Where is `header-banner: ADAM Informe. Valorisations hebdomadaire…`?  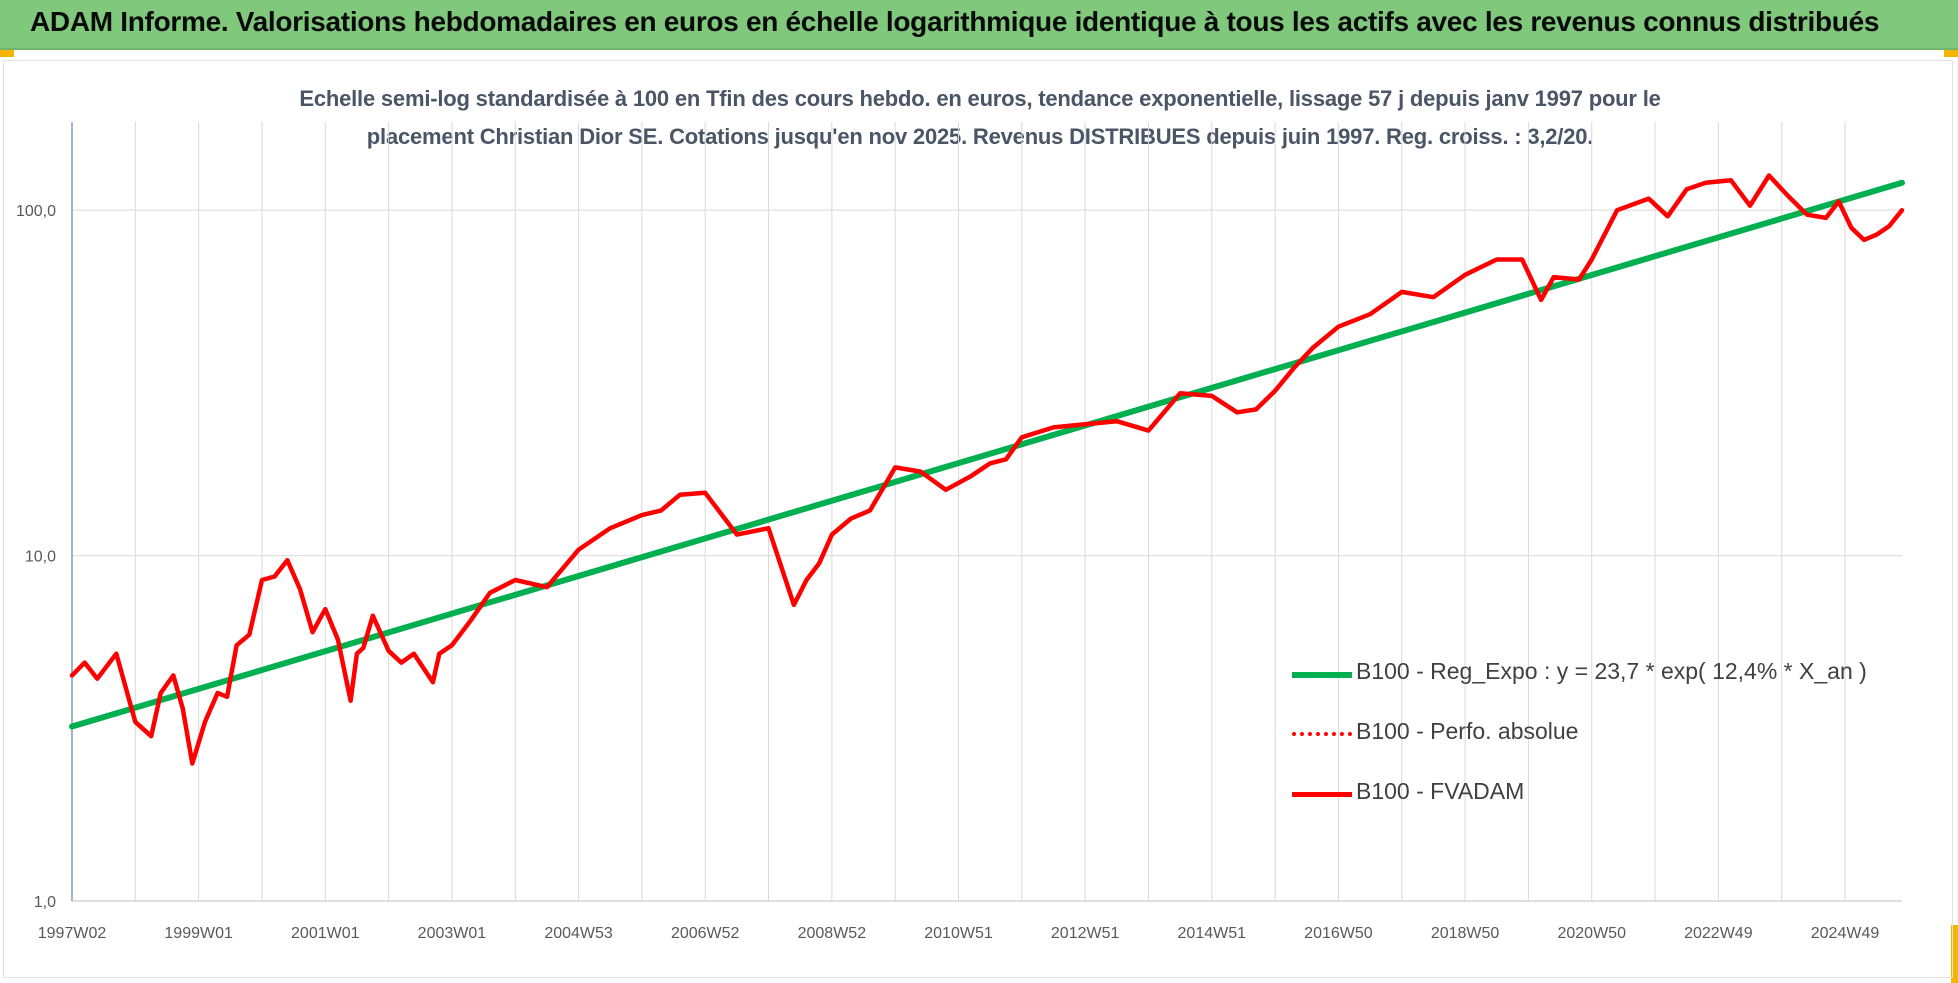 header-banner: ADAM Informe. Valorisations hebdomadaire… is located at coordinates (979, 25).